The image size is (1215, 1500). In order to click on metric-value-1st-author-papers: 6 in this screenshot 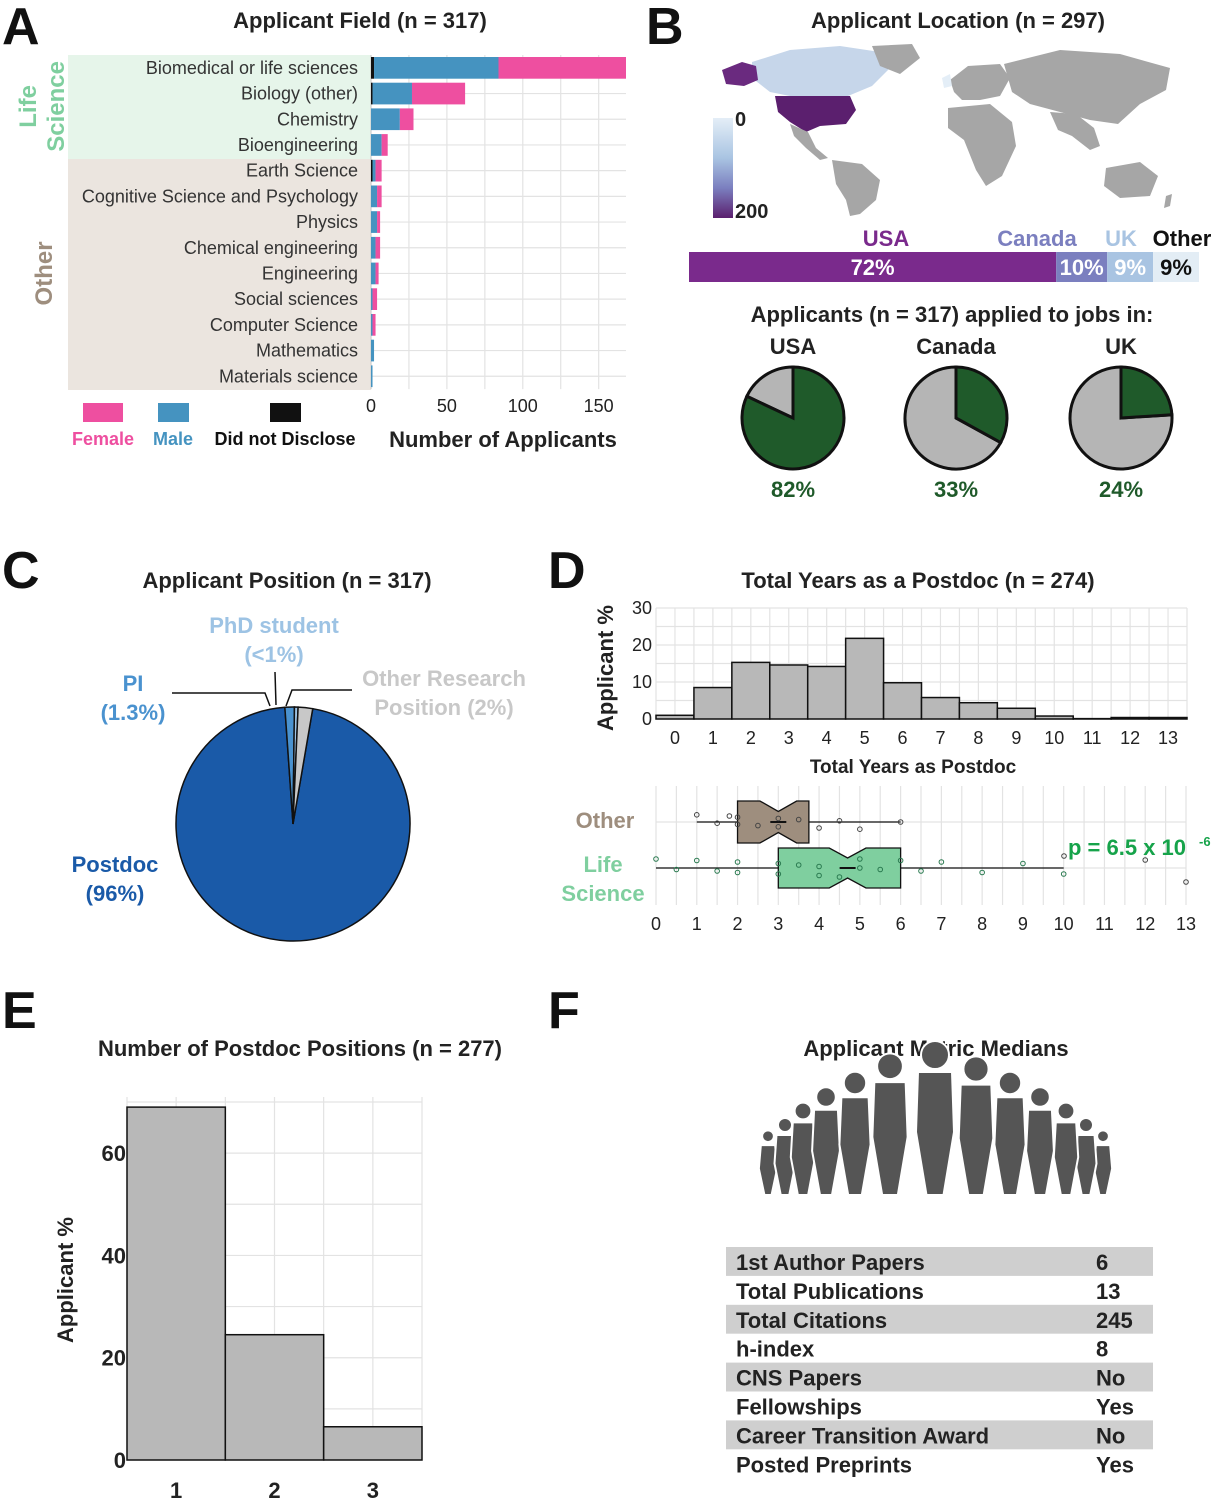, I will do `click(1102, 1262)`.